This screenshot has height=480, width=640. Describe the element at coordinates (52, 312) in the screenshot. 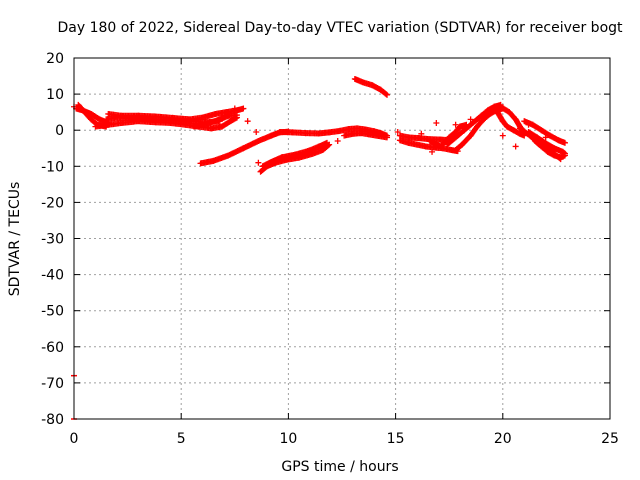

I see `y-tick-label: -50` at that location.